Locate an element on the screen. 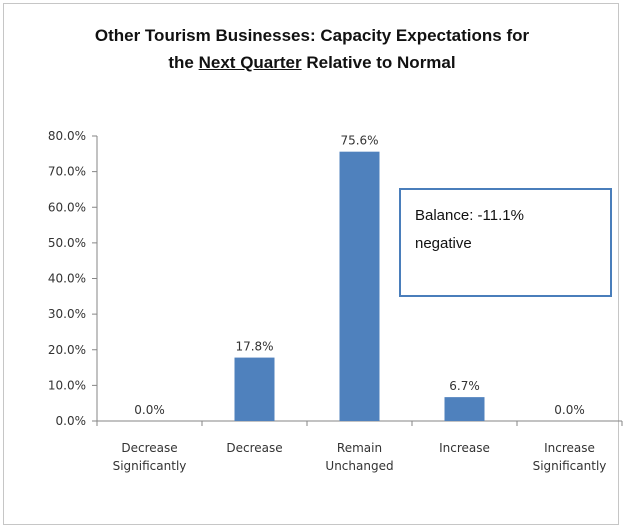  y-tick-label: 10.0% is located at coordinates (67, 385).